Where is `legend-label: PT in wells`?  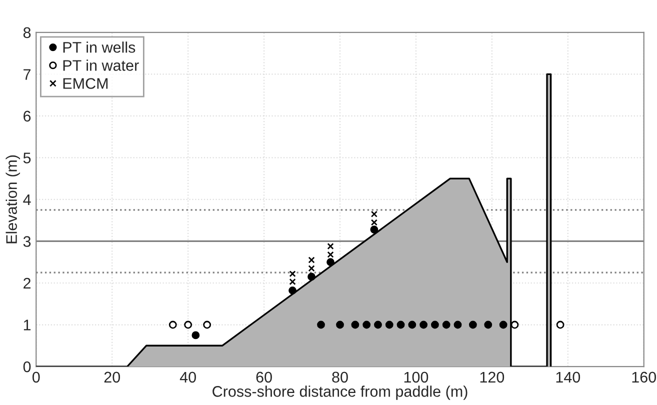
legend-label: PT in wells is located at coordinates (99, 47).